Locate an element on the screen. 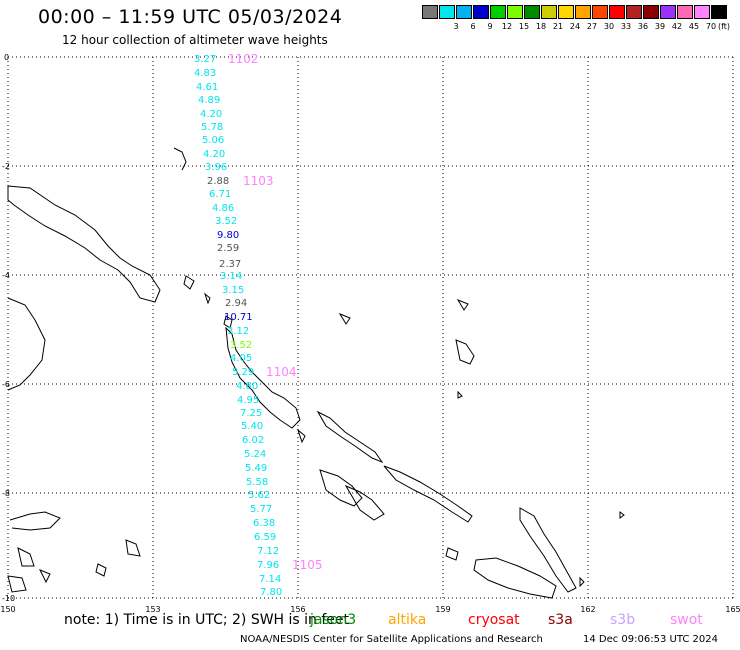 The image size is (740, 650). coastline-bougainville is located at coordinates (263, 377).